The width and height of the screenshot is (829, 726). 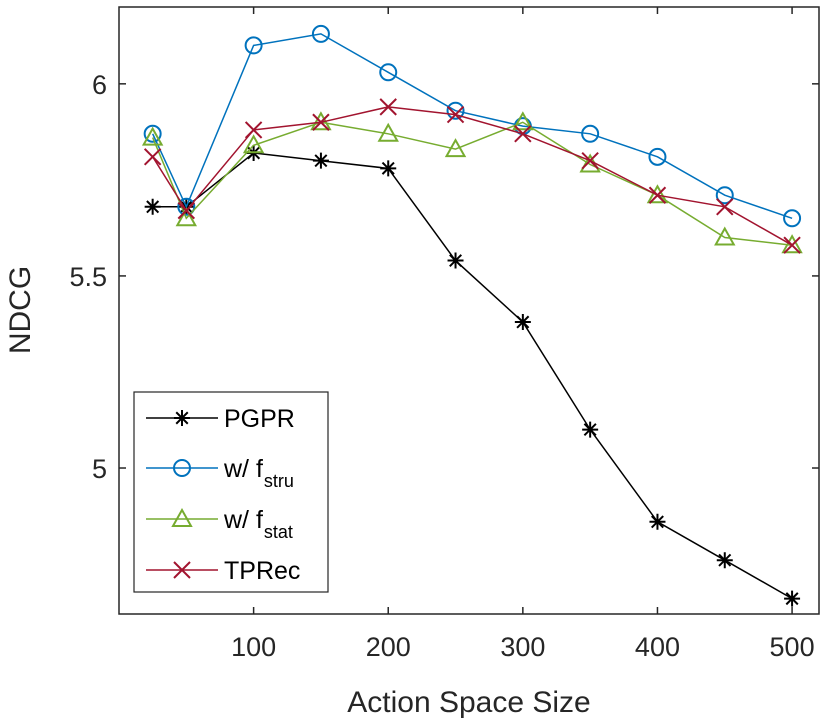 I want to click on legend-entry: w/ f stat, so click(x=219, y=524).